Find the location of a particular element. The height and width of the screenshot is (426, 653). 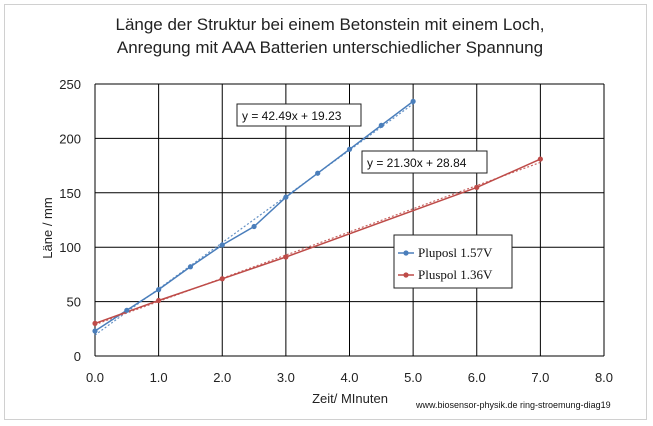

equation-box-2: y = 21.30x + 28.84 is located at coordinates (424, 162).